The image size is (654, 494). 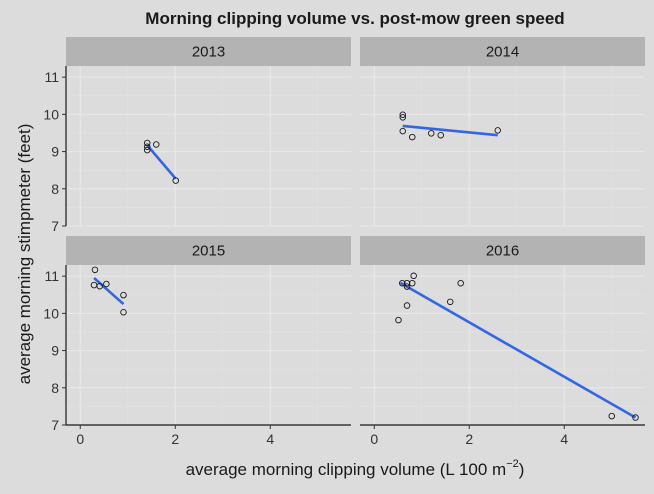 I want to click on x-axis-title-superscript: −2, so click(x=512, y=464).